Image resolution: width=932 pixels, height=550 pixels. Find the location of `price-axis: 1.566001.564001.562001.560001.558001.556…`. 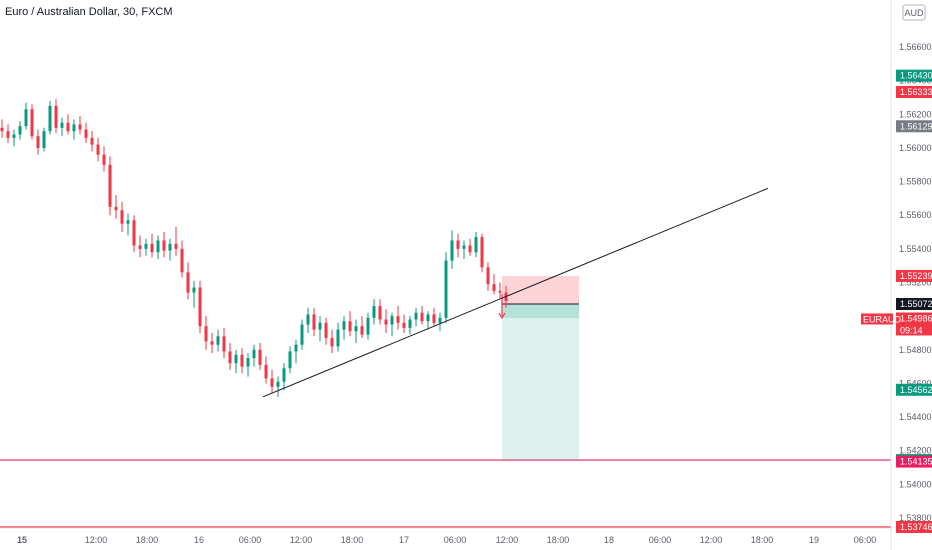

price-axis: 1.566001.564001.562001.560001.558001.556… is located at coordinates (896, 275).